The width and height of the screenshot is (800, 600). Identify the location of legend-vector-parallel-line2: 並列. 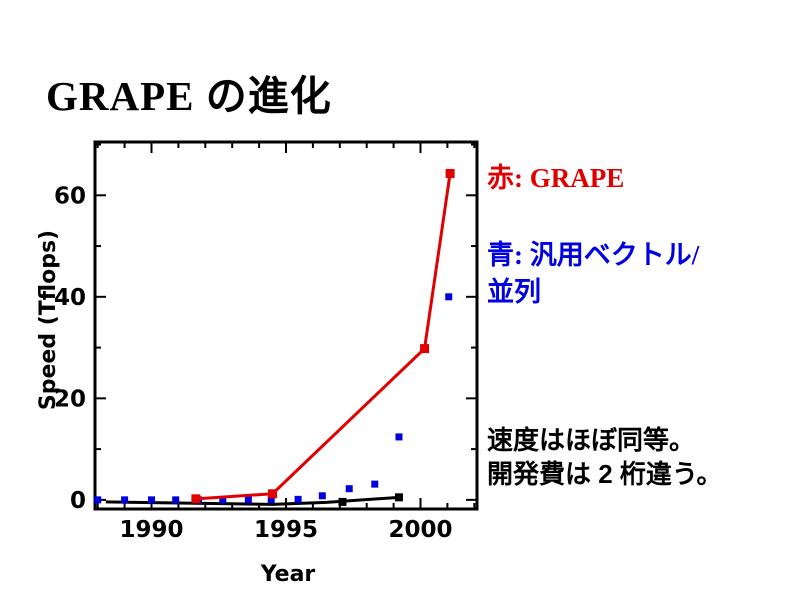
(514, 292).